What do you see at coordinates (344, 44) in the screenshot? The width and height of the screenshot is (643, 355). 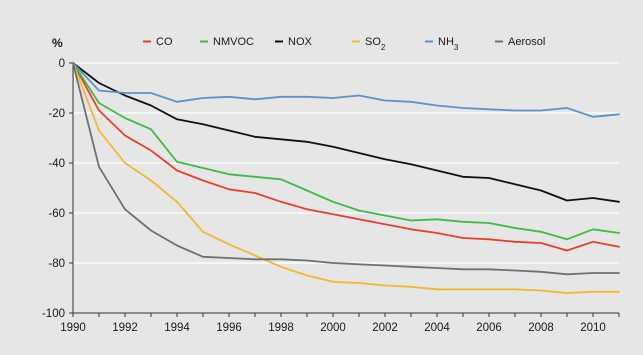 I see `legend: CO NMVOC NOX SO2 NH3 Aerosol` at bounding box center [344, 44].